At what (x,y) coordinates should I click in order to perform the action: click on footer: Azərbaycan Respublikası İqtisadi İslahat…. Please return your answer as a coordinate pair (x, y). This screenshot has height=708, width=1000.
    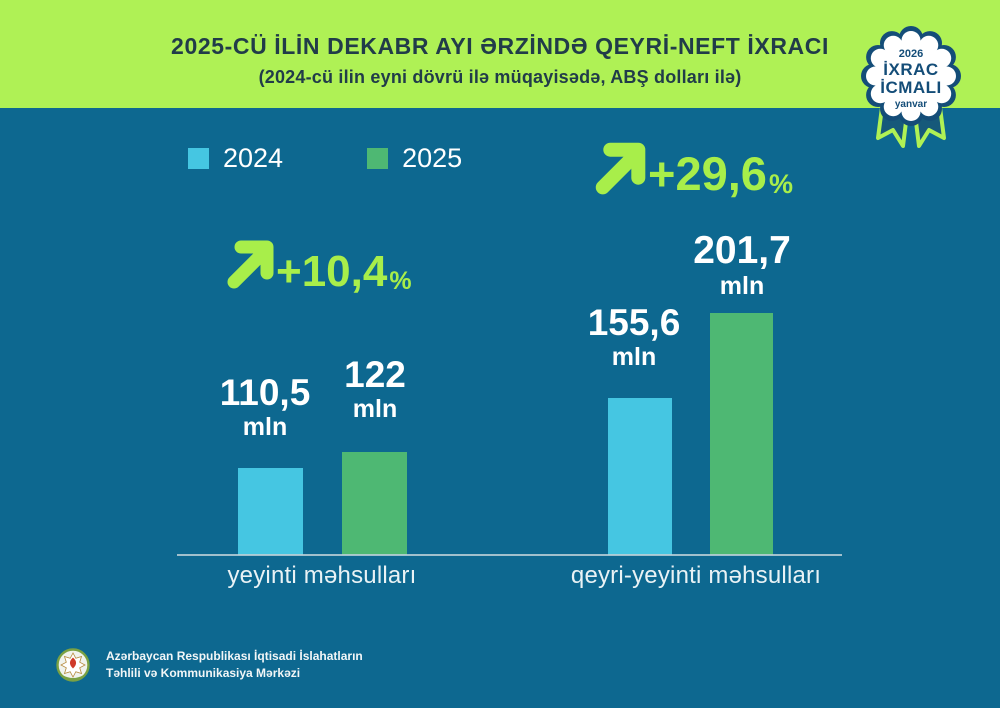
    Looking at the image, I should click on (207, 665).